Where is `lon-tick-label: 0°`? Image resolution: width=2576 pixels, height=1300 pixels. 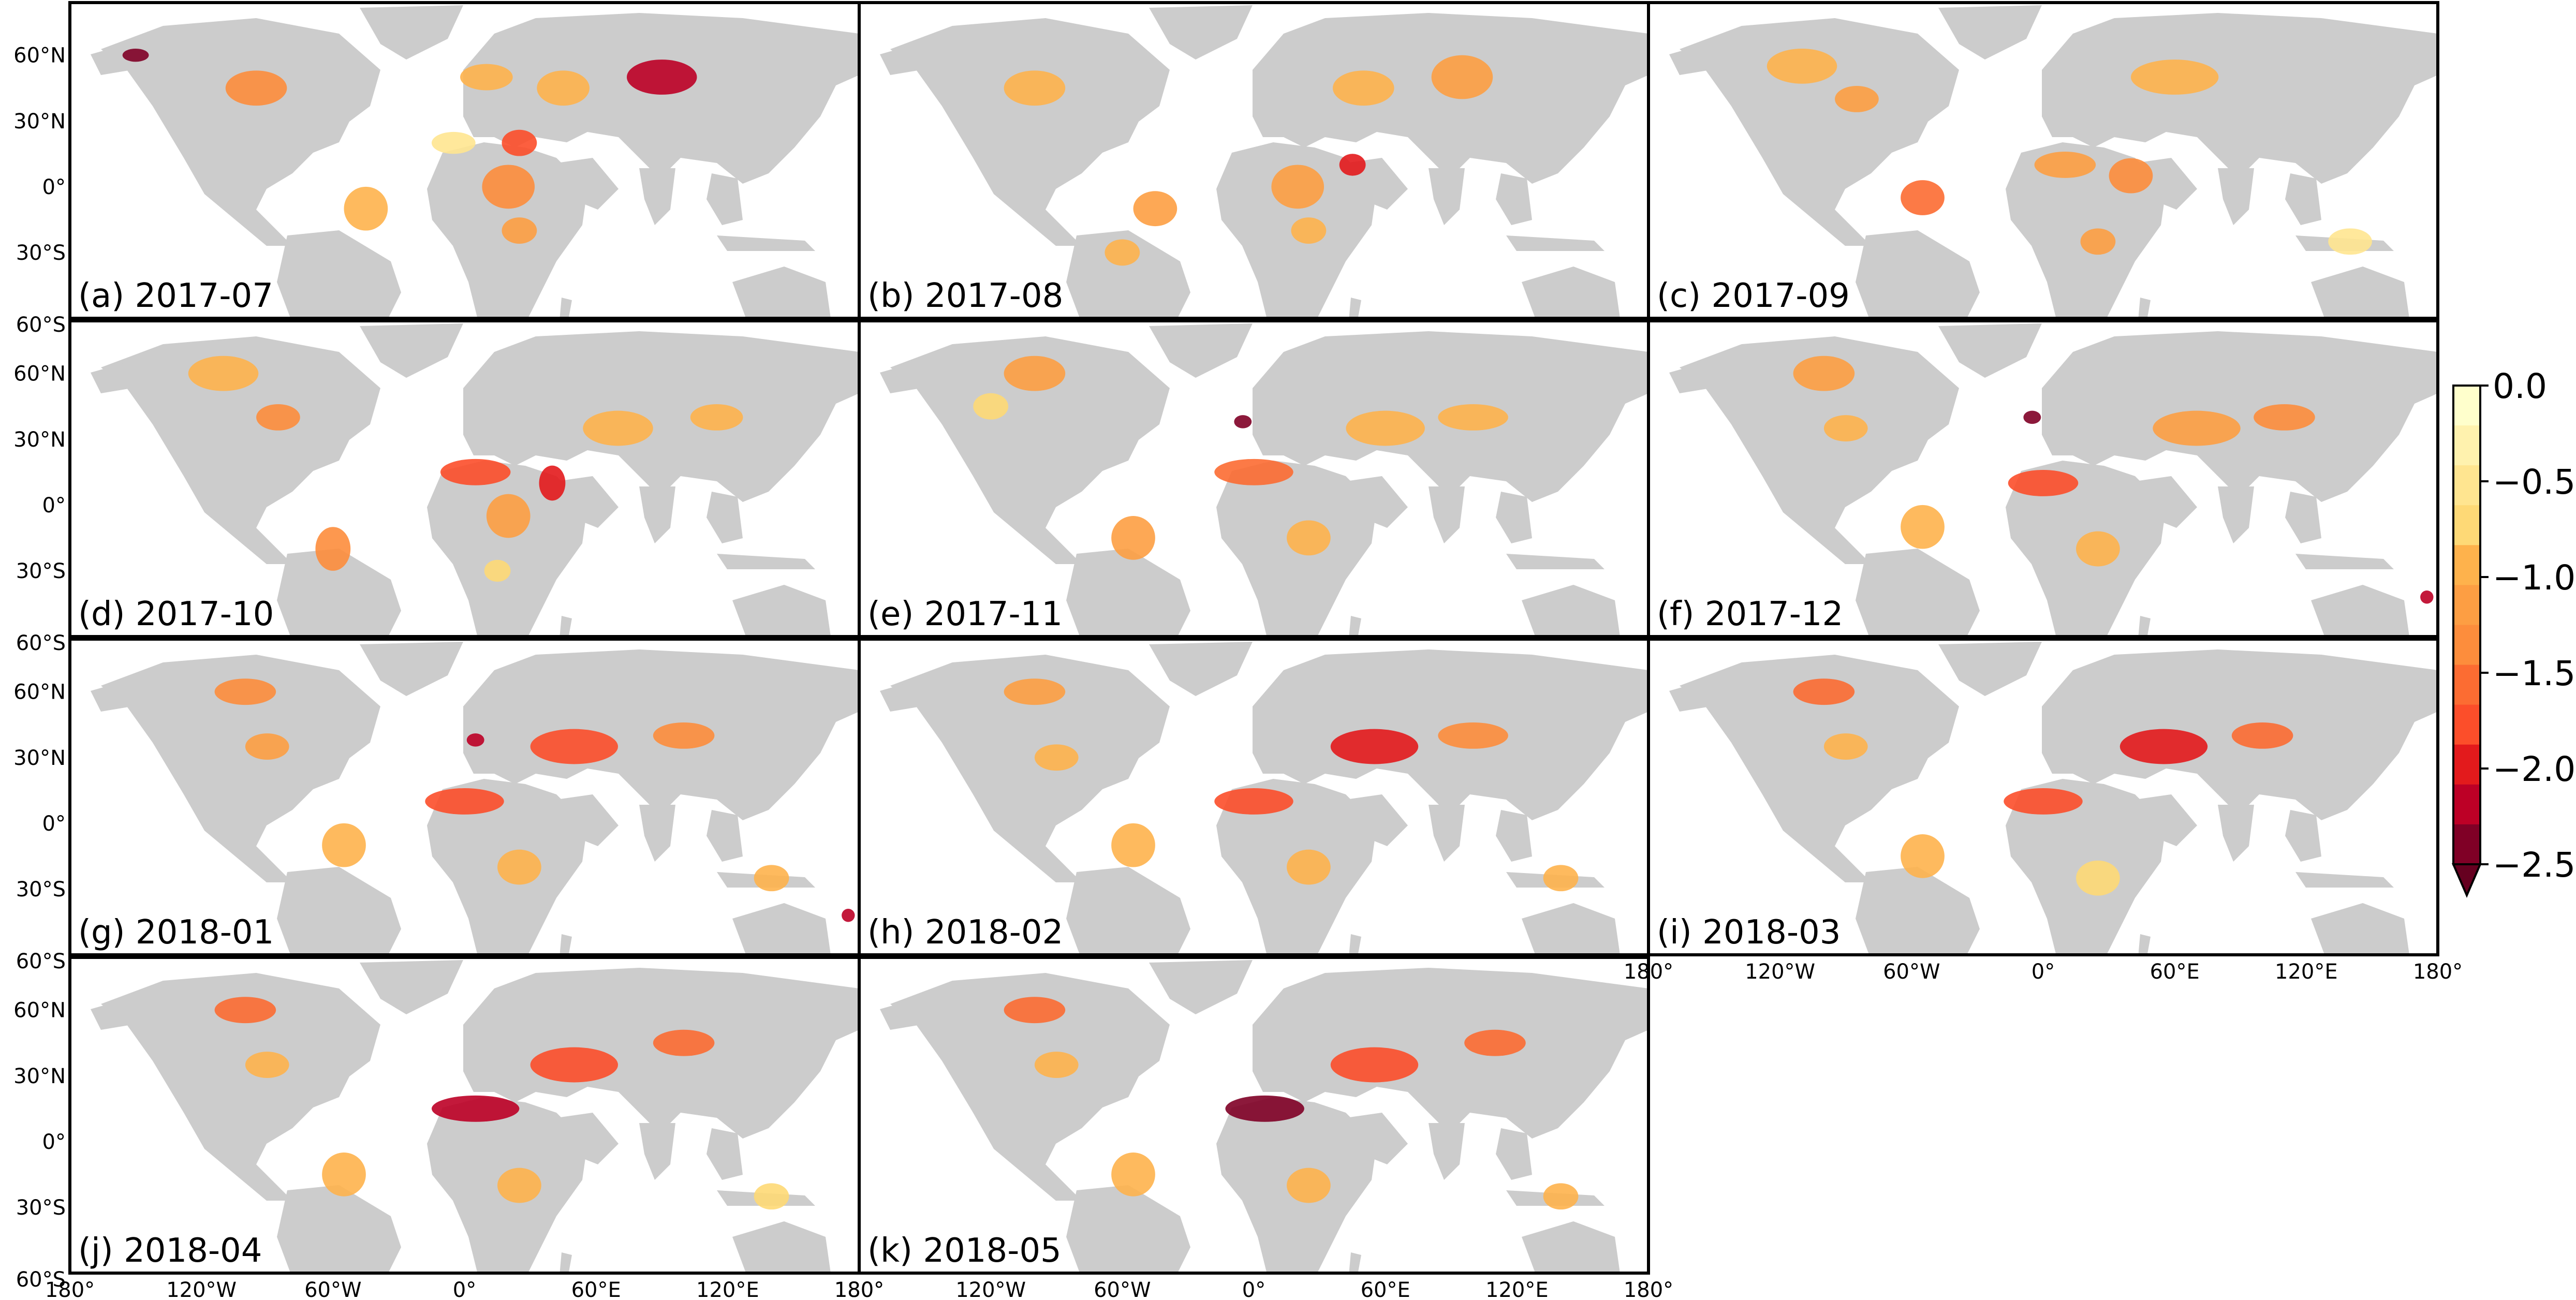
lon-tick-label: 0° is located at coordinates (465, 1289).